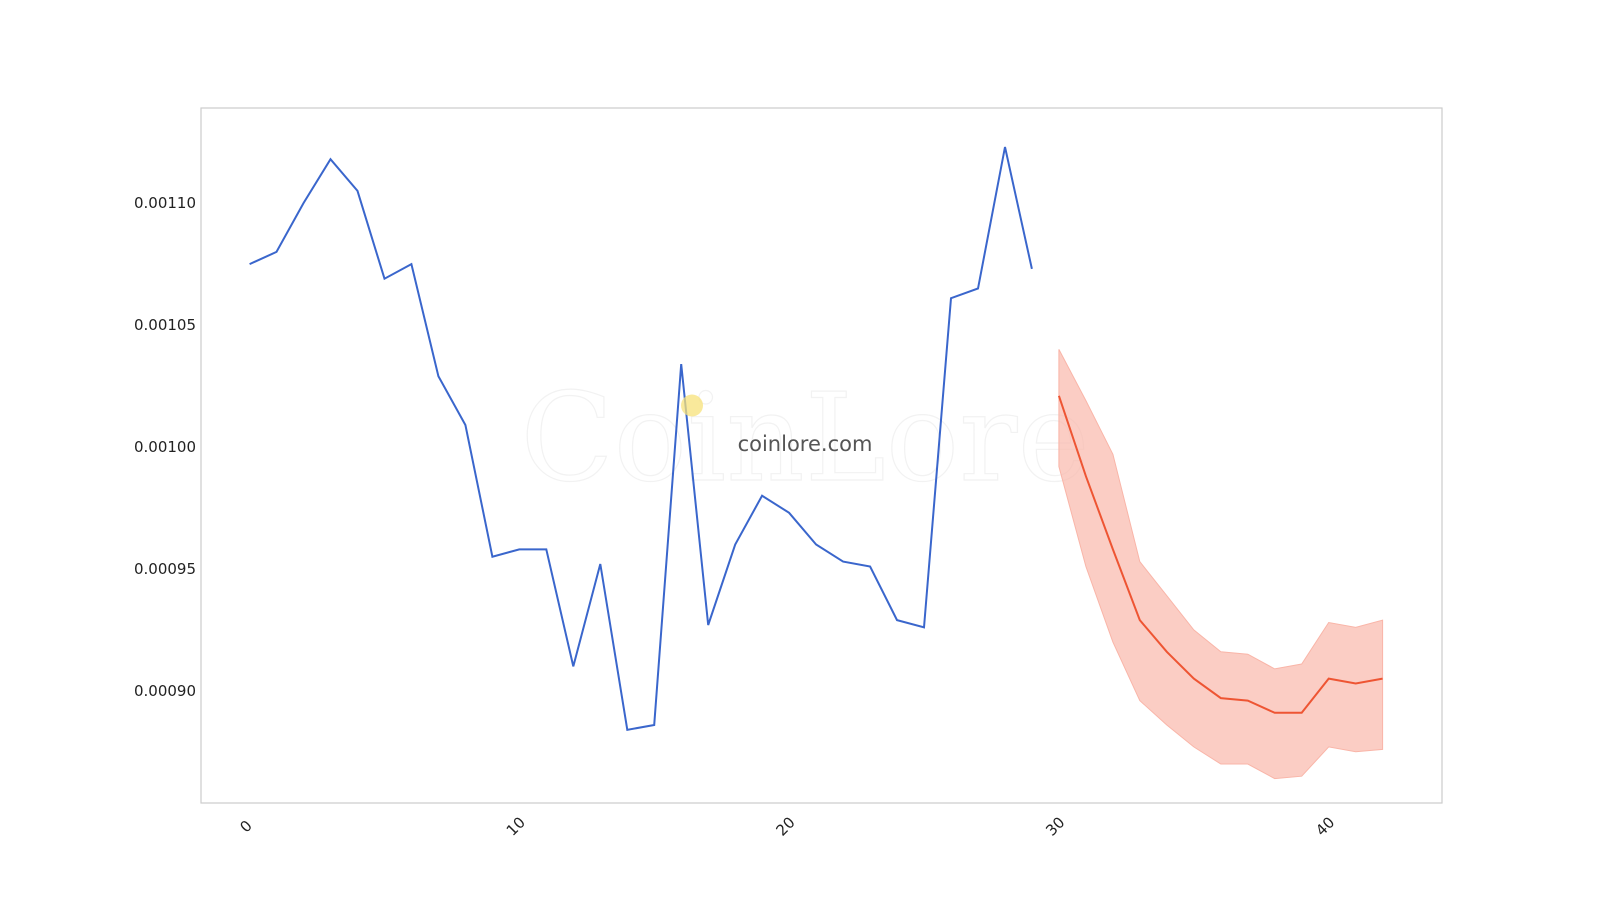 The image size is (1600, 900). I want to click on watermark-site-text: coinlore.com, so click(805, 444).